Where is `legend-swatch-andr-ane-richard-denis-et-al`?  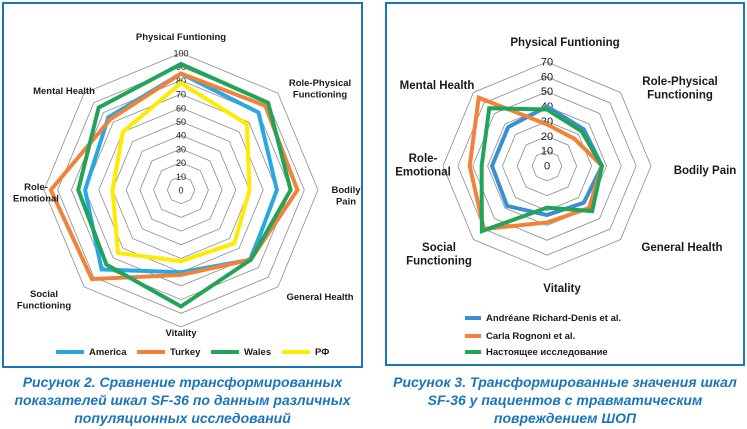
legend-swatch-andr-ane-richard-denis-et-al is located at coordinates (473, 318).